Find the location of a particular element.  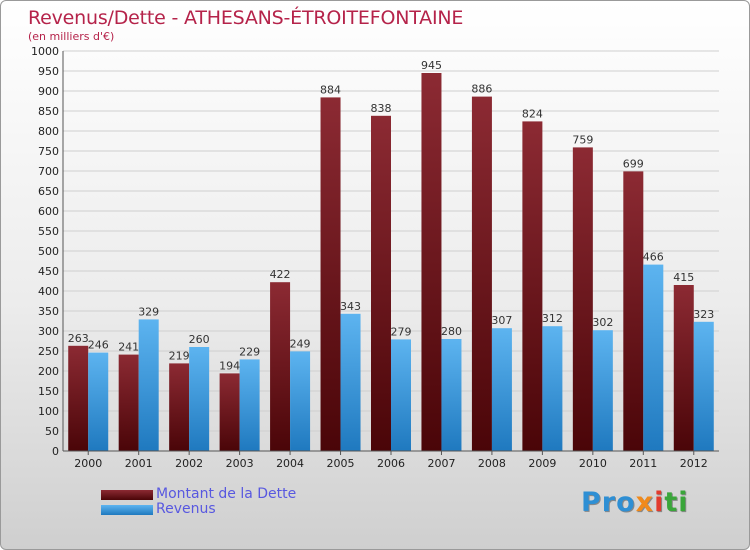

data-label-dette: 884 is located at coordinates (330, 89).